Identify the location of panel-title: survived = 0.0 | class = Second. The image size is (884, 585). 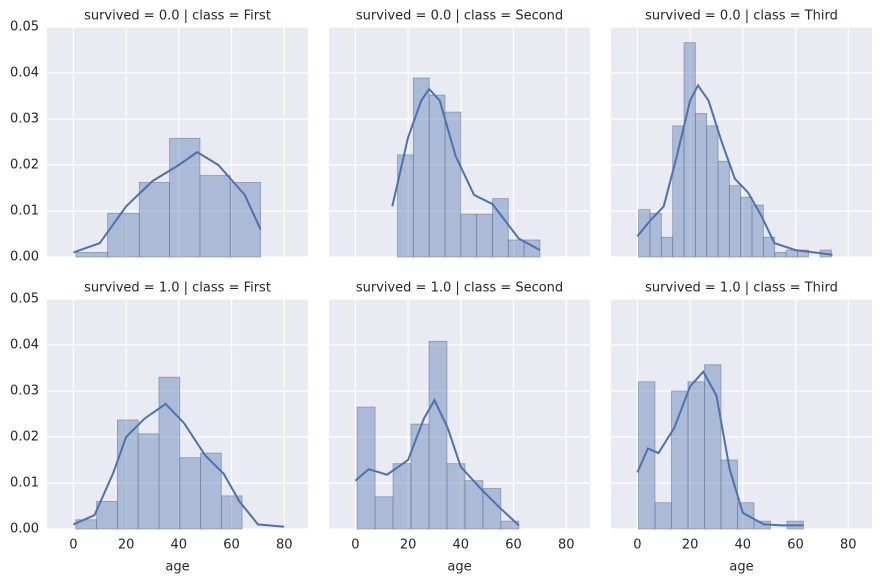
(459, 16).